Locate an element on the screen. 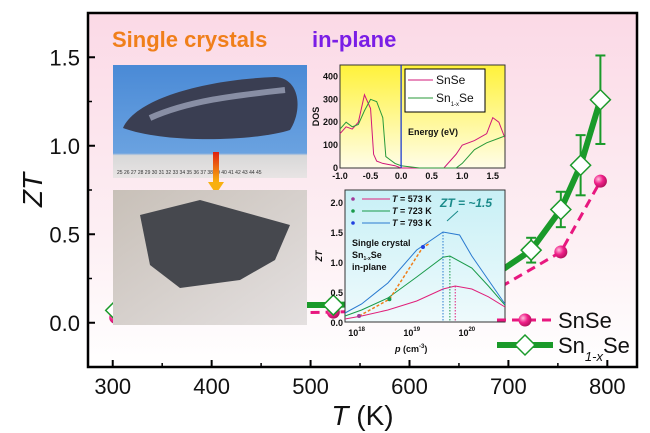 The width and height of the screenshot is (650, 433). dos-y-tick-label: 300 is located at coordinates (330, 99).